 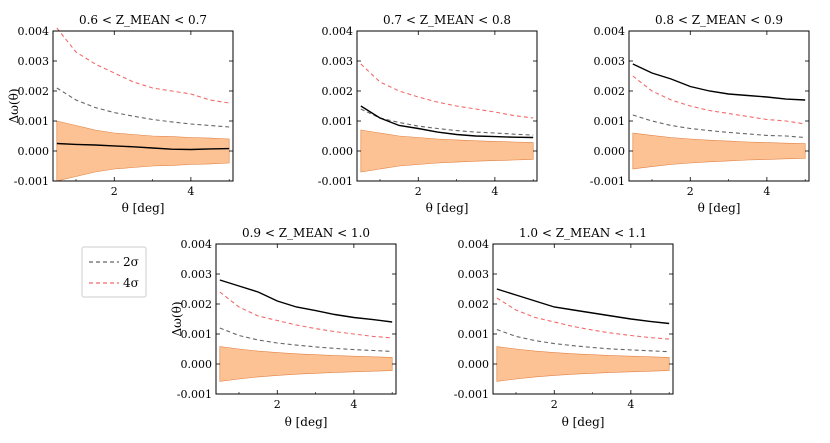 What do you see at coordinates (583, 233) in the screenshot?
I see `panel-title: 1.0 < Z_MEAN < 1.1` at bounding box center [583, 233].